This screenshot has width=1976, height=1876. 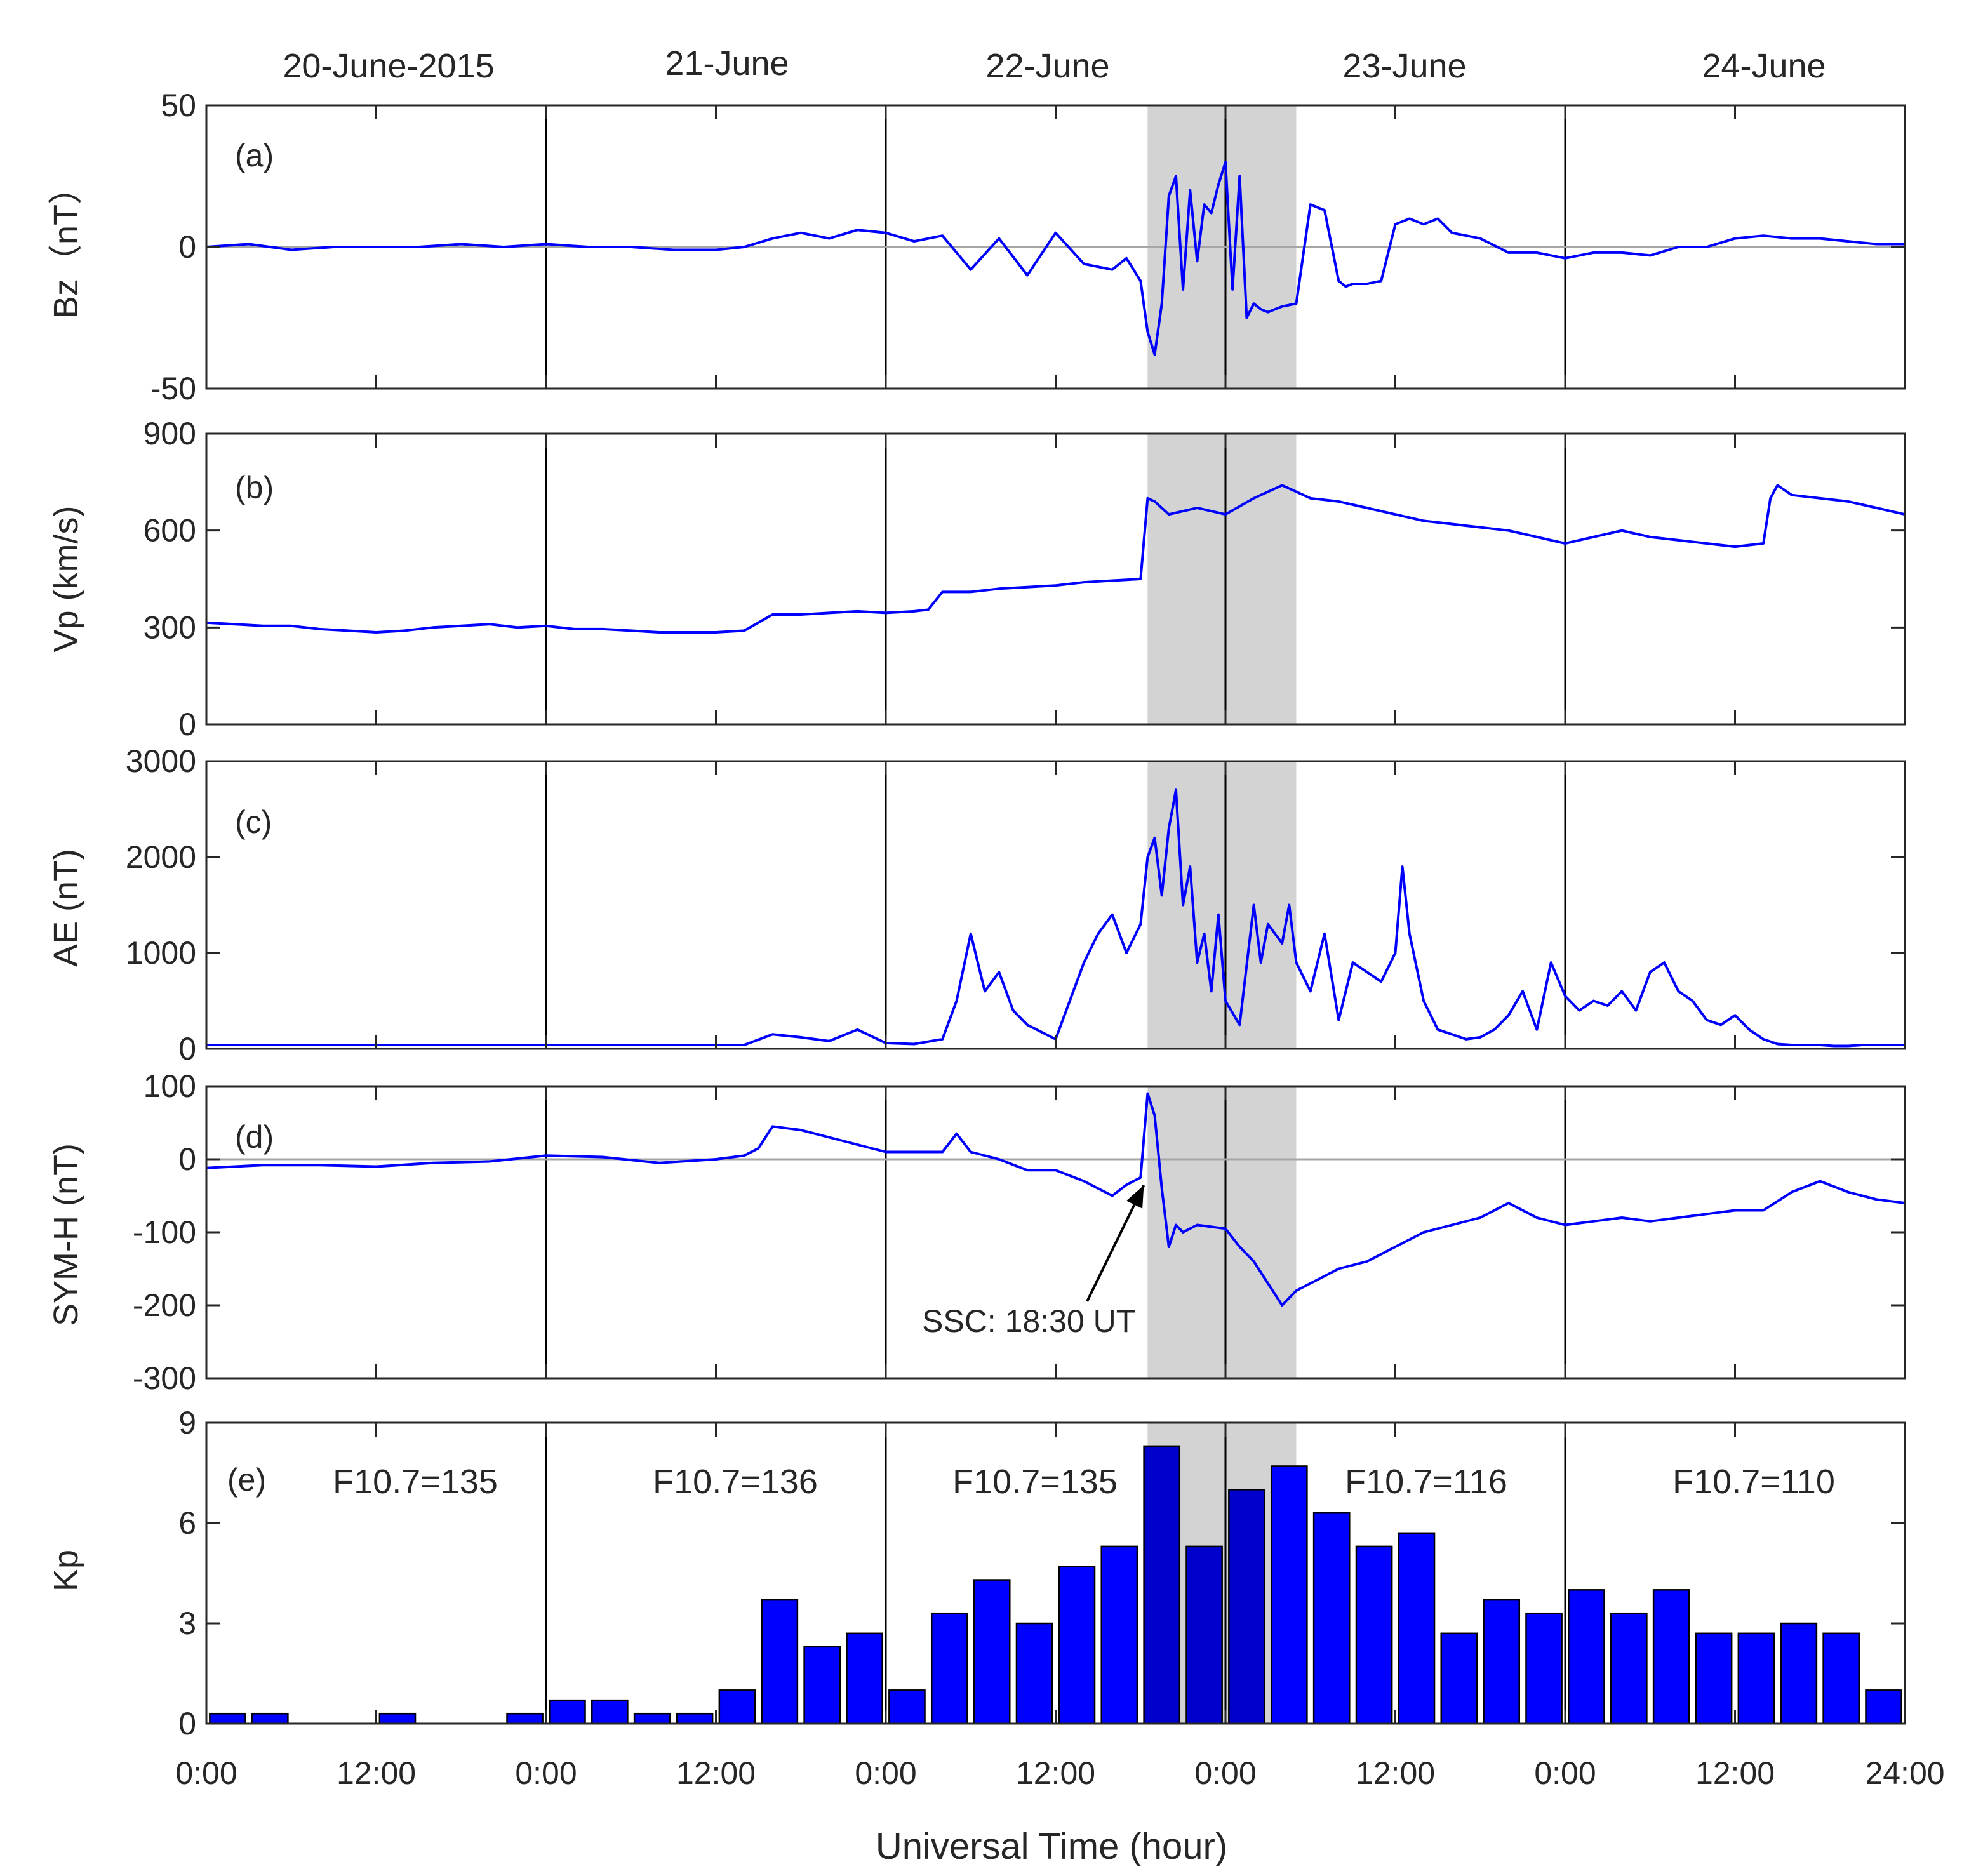 I want to click on date-label-0: 20-June-2015, so click(x=388, y=66).